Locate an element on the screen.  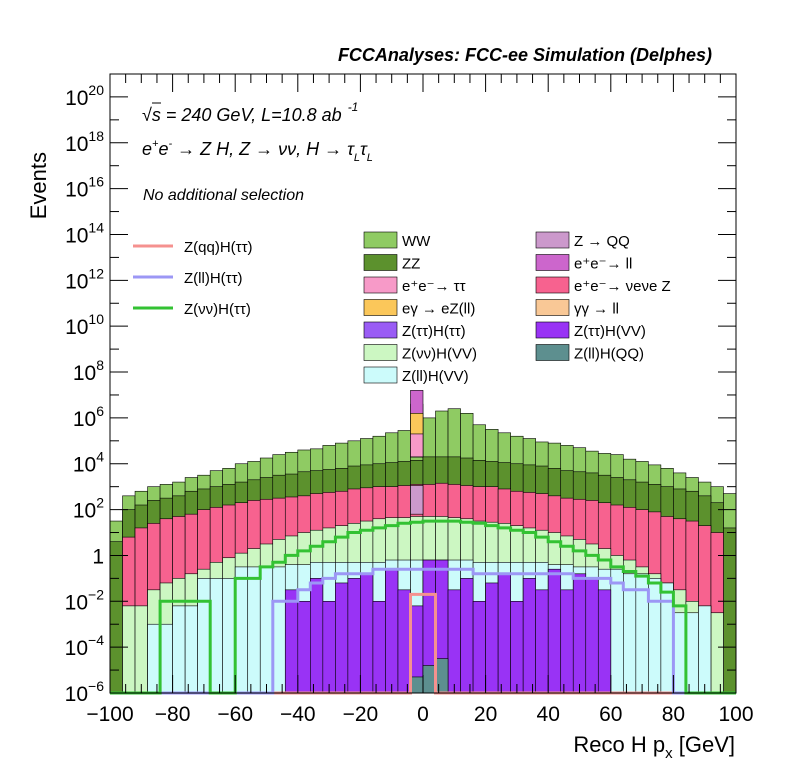
y-tick-label: 10⁸ is located at coordinates (88, 371).